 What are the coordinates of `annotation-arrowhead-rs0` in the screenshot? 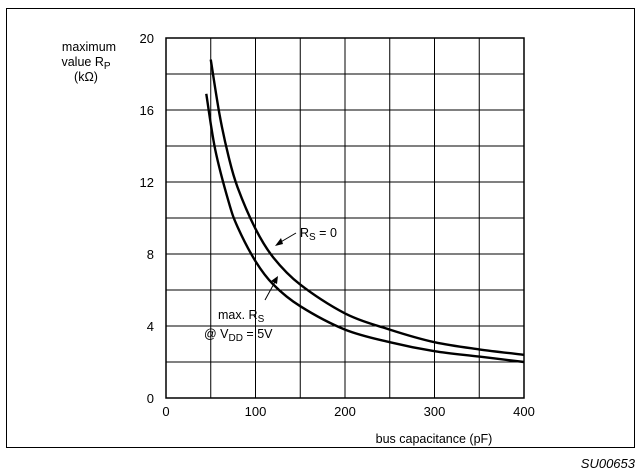 It's located at (279, 242).